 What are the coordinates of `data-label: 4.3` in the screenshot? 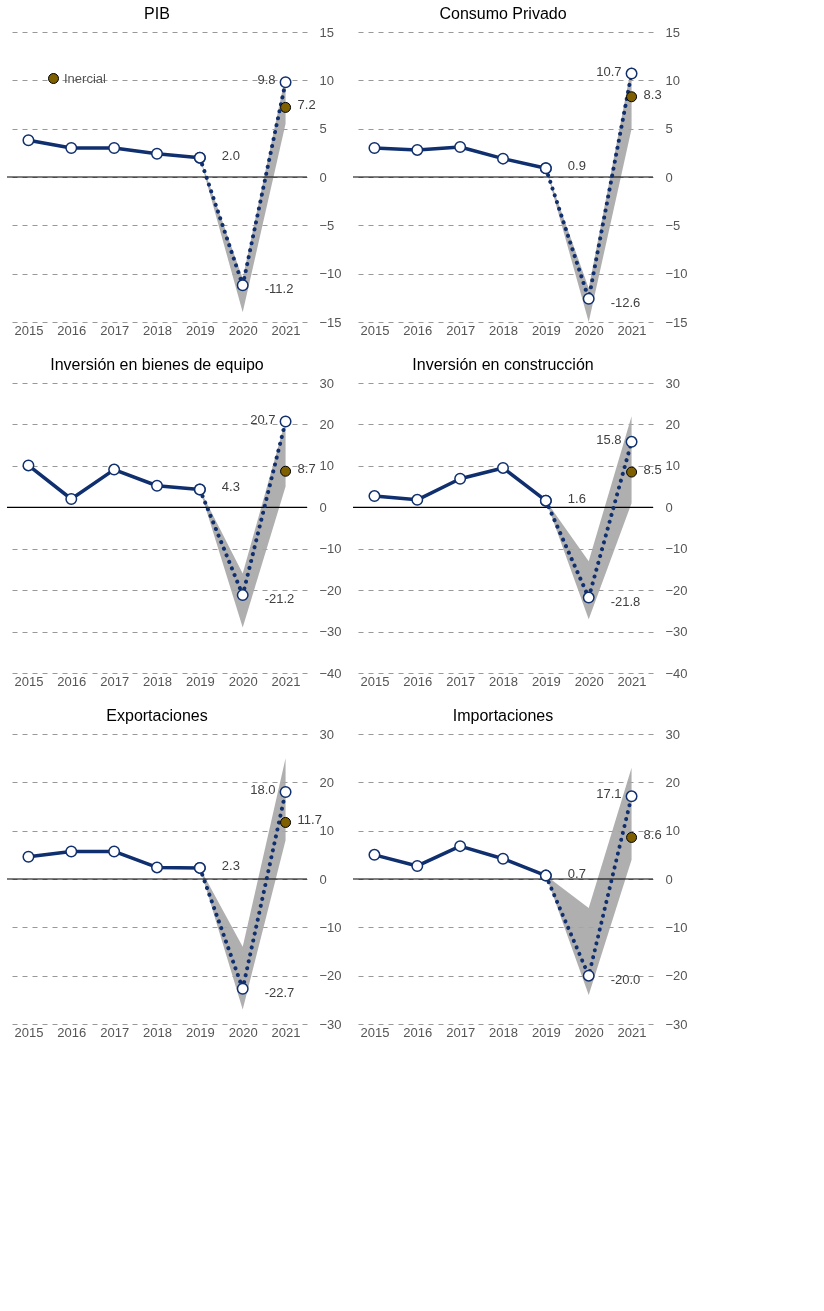 It's located at (230, 487).